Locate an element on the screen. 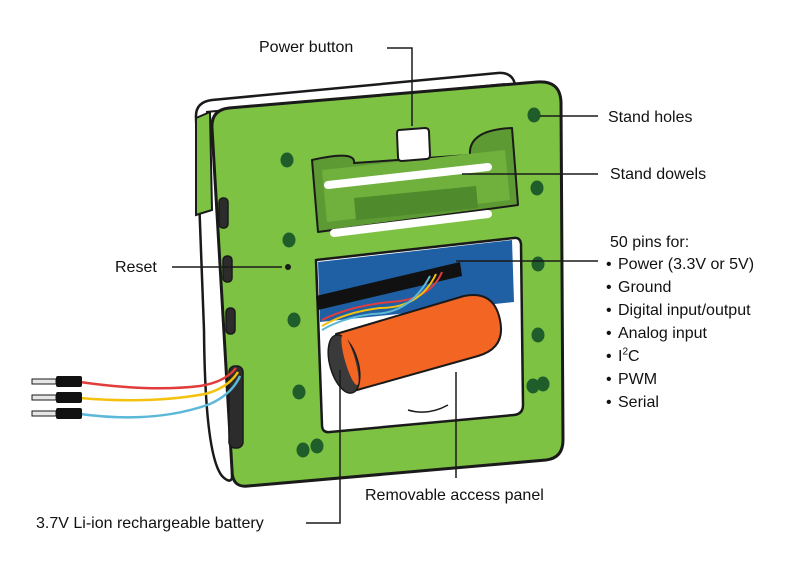  external-wire-yellow is located at coordinates (159, 386).